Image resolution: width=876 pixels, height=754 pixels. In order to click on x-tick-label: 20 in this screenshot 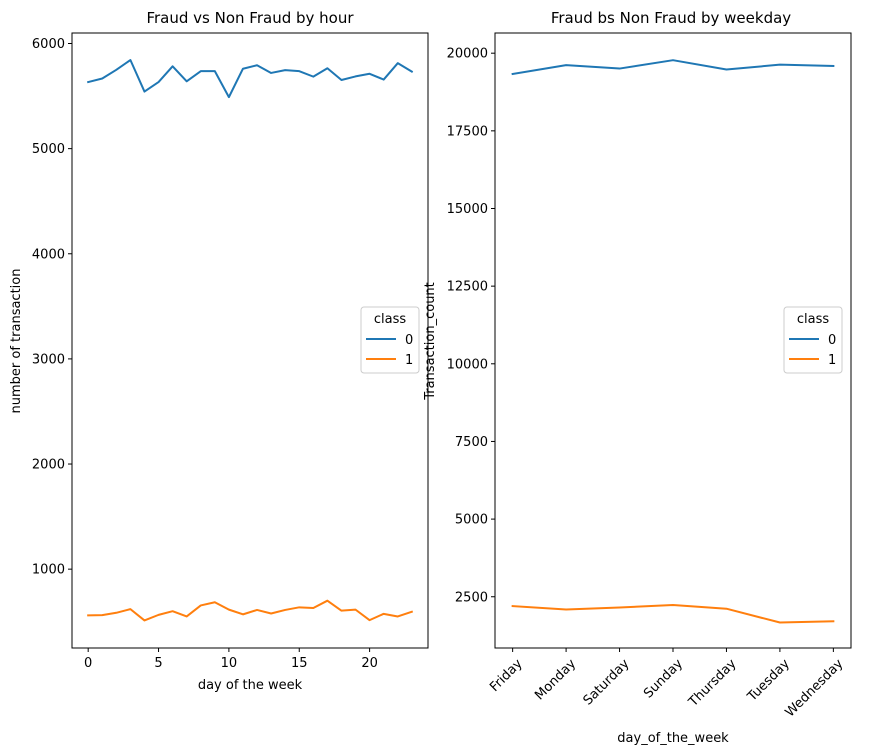, I will do `click(369, 663)`.